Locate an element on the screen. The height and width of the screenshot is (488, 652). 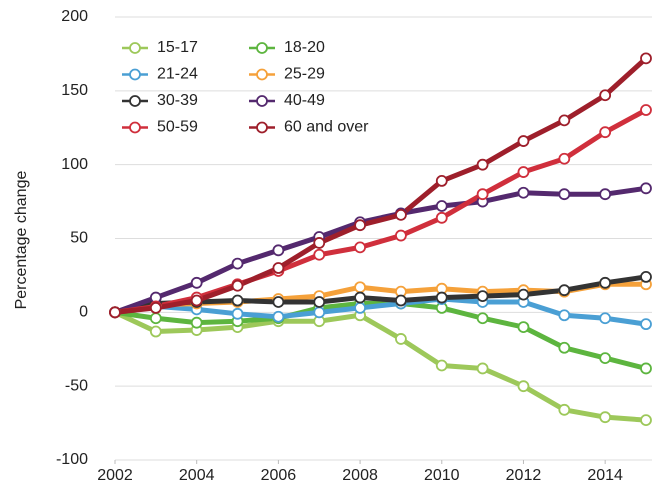
x-tick-label: 2014 is located at coordinates (605, 475).